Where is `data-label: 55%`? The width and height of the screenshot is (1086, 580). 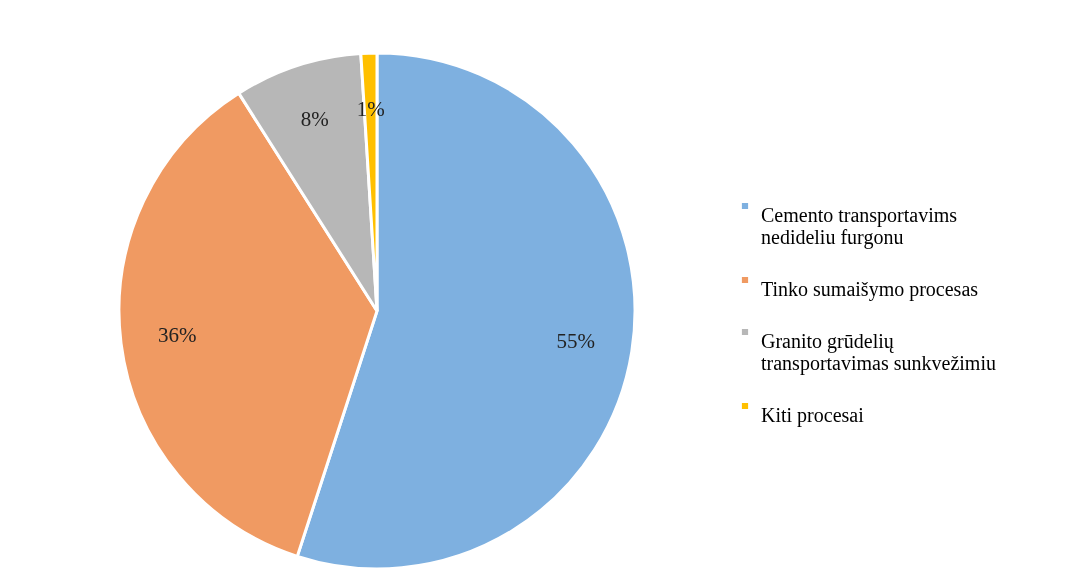 data-label: 55% is located at coordinates (576, 341).